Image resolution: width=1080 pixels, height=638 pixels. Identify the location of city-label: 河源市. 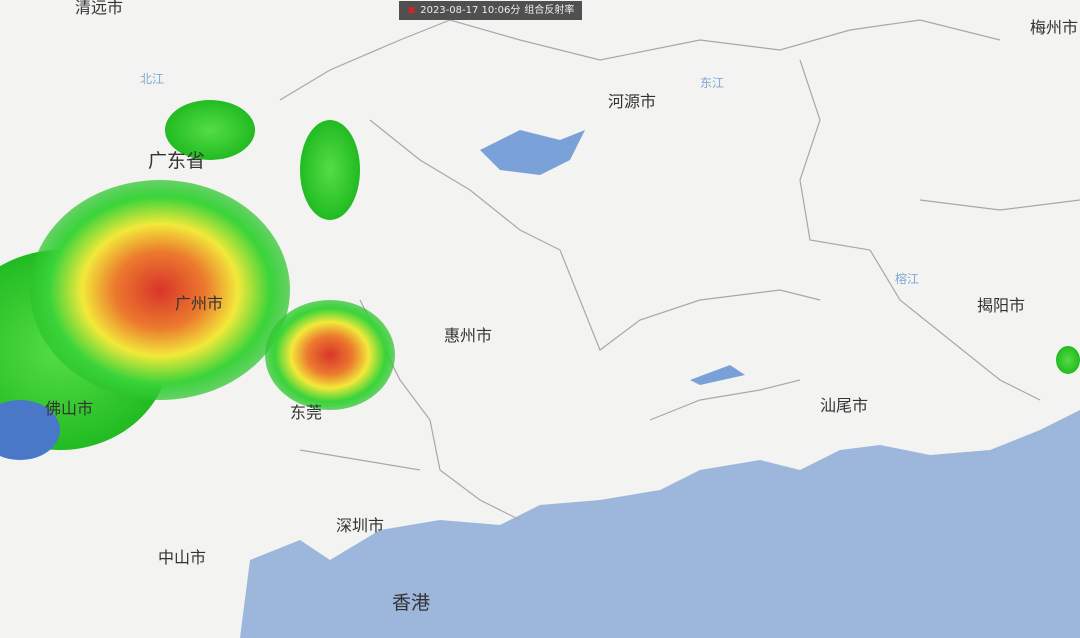
(632, 101).